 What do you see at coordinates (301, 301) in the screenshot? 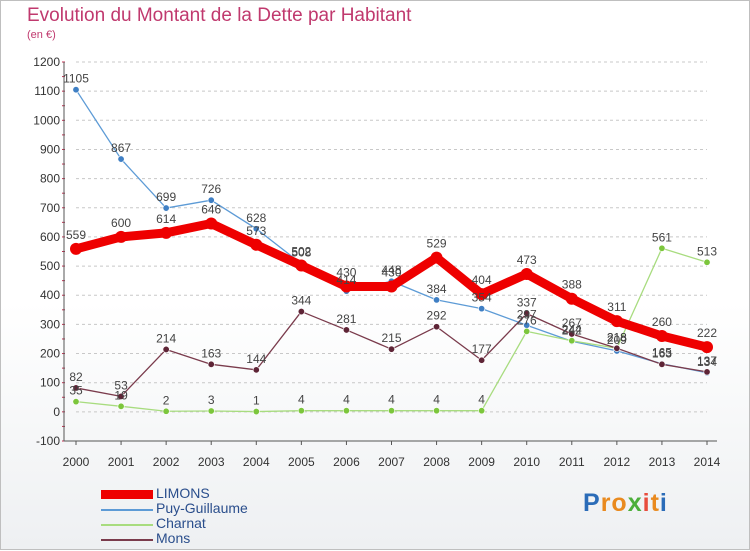
I see `data-label-mons: 344` at bounding box center [301, 301].